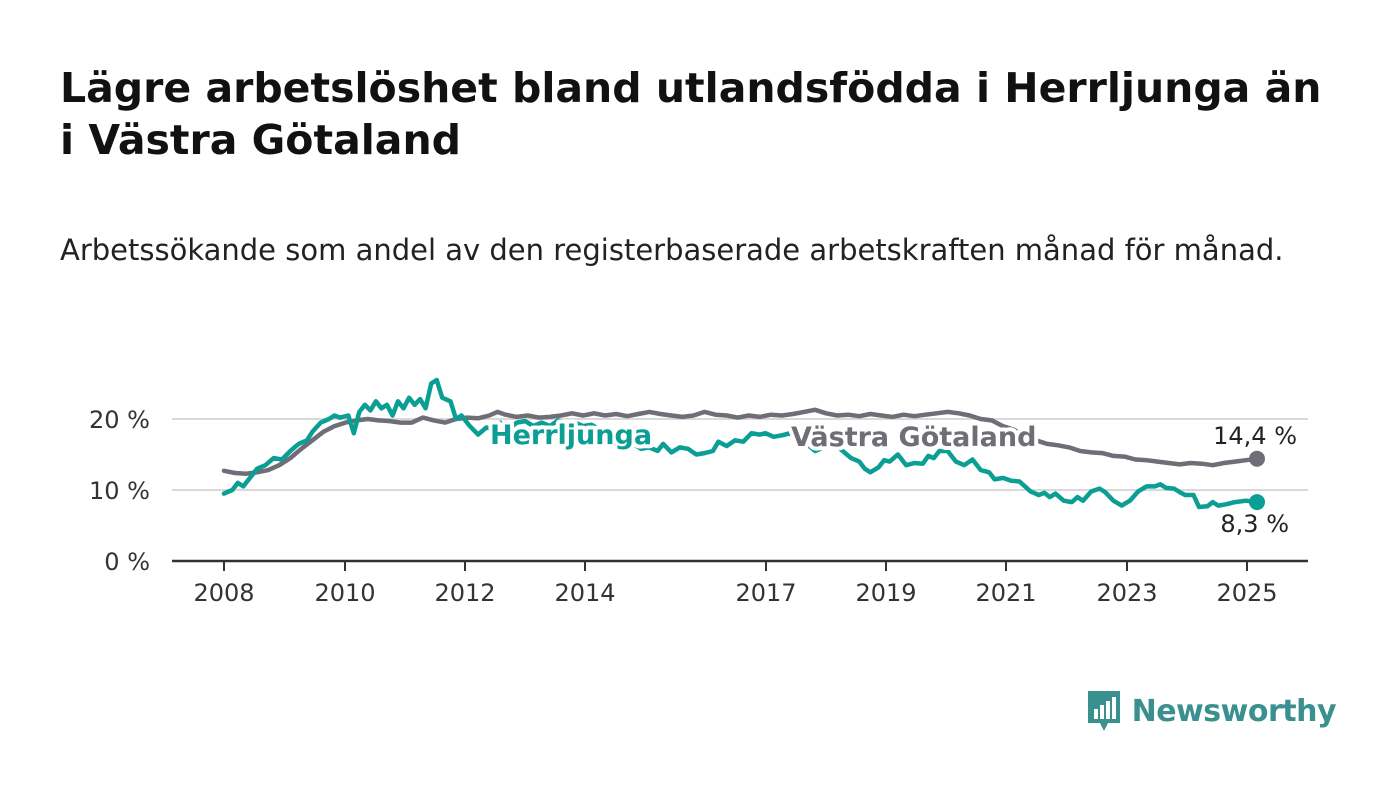  What do you see at coordinates (885, 593) in the screenshot?
I see `x-tick-label: 2019` at bounding box center [885, 593].